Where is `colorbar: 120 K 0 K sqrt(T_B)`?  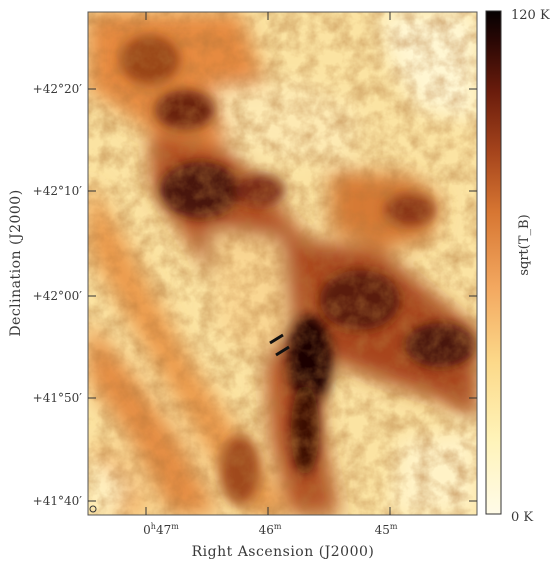
colorbar: 120 K 0 K sqrt(T_B) is located at coordinates (517, 266).